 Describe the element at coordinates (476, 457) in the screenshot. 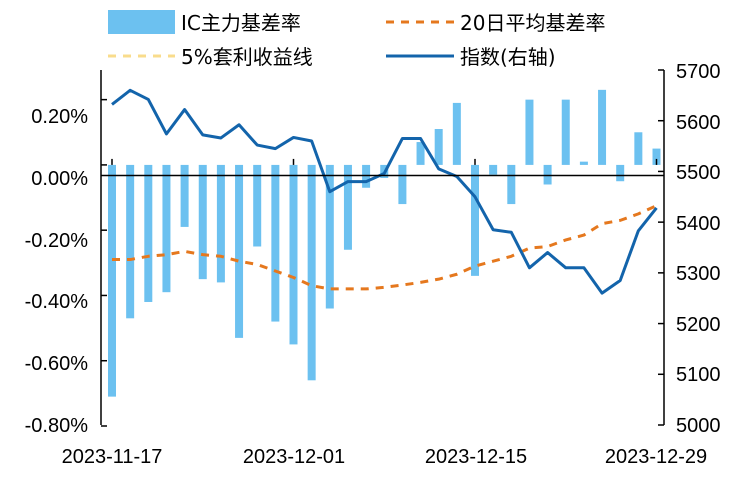

I see `x-tick-label: 2023-12-15` at that location.